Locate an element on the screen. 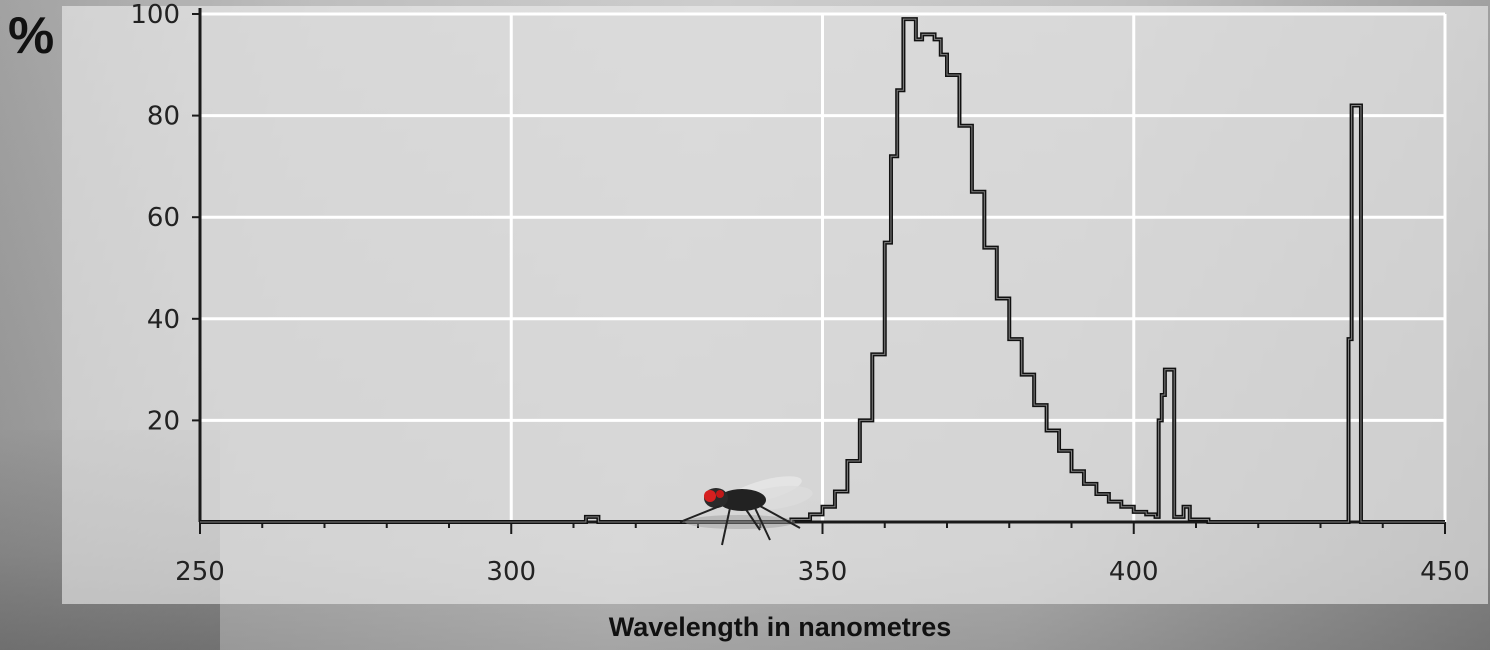 This screenshot has height=650, width=1490. x-tick-label-350: 350 is located at coordinates (823, 572).